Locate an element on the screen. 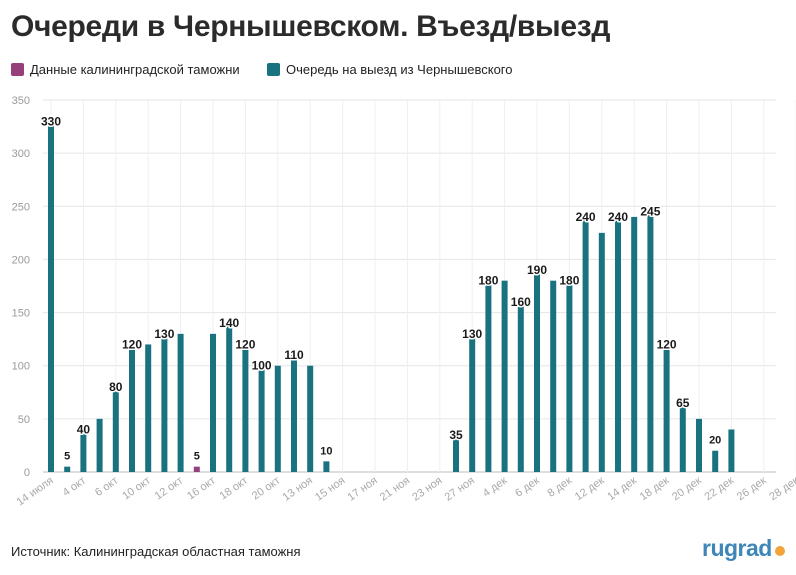 The image size is (796, 575). x-tick-label: 17 ноя is located at coordinates (362, 489).